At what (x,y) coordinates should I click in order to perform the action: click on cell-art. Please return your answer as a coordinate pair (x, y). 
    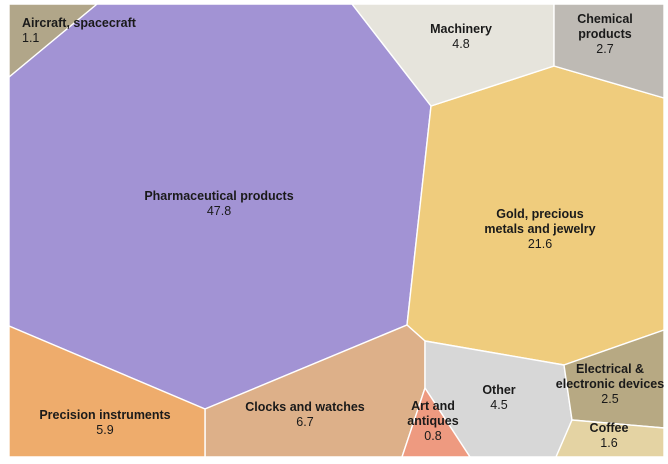
    Looking at the image, I should click on (436, 422).